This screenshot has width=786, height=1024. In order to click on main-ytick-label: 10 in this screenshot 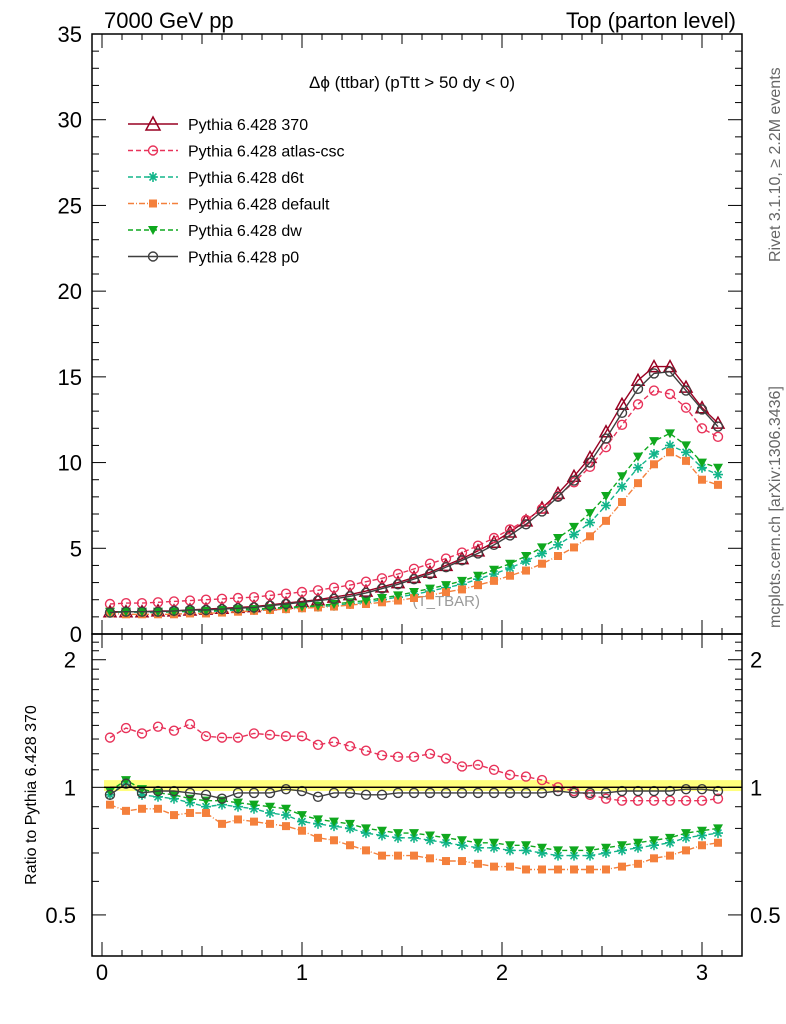, I will do `click(70, 463)`.